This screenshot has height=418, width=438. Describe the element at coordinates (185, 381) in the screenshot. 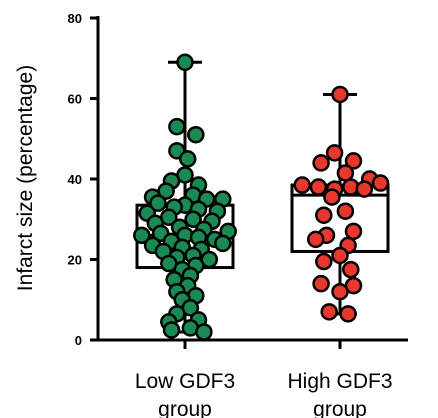

I see `x-category-label: Low GDF3` at that location.